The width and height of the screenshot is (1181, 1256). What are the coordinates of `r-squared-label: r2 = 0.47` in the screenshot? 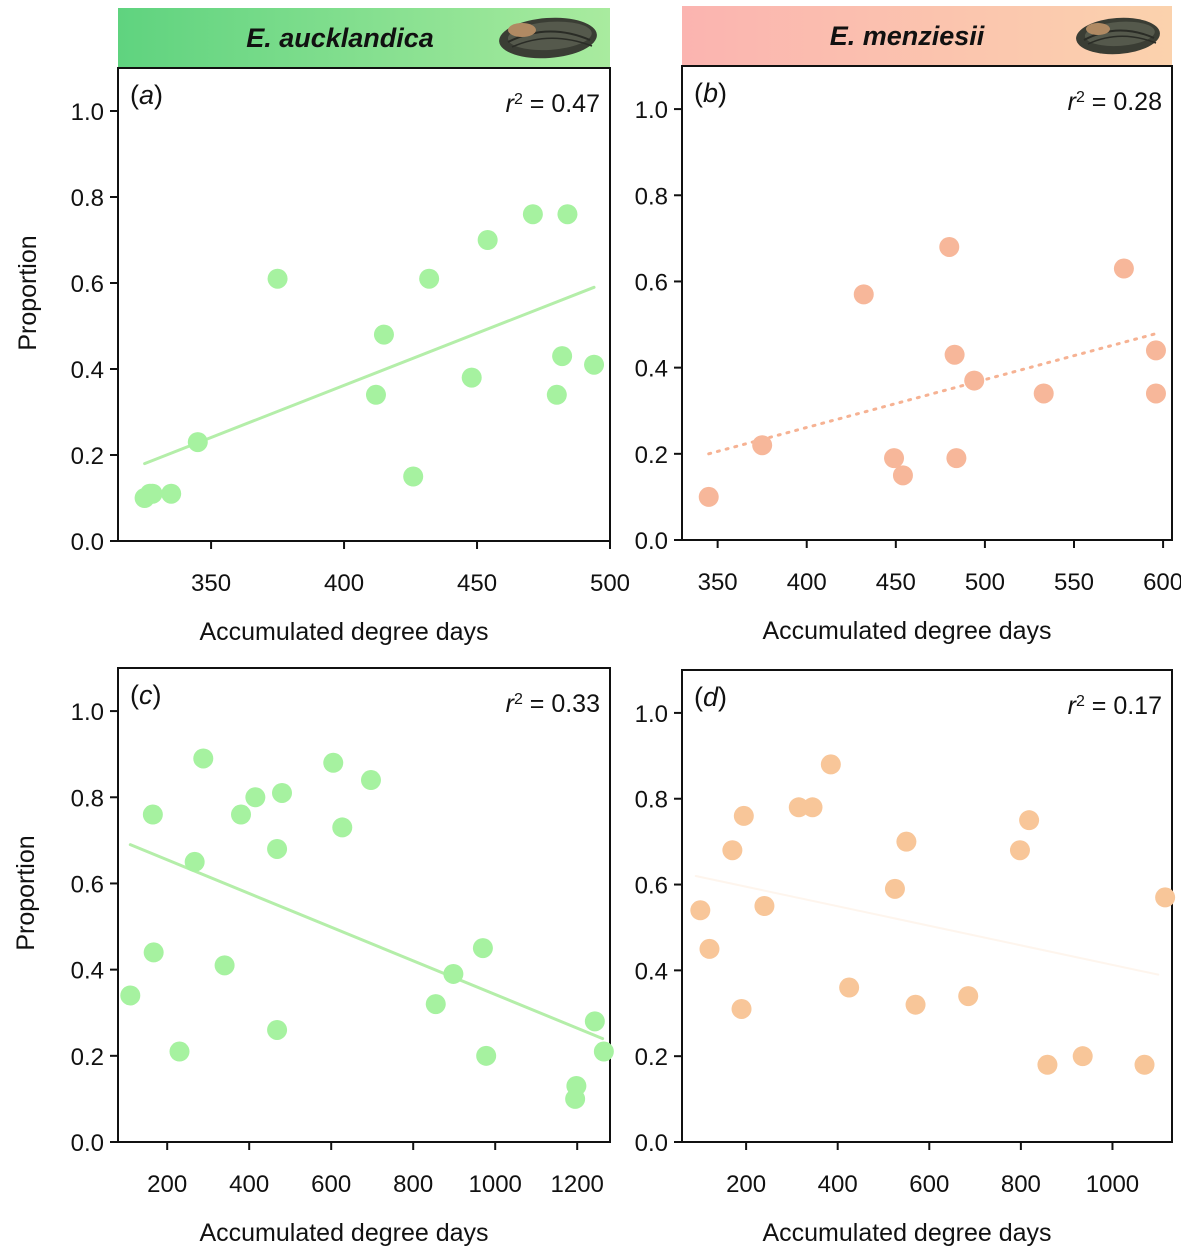 It's located at (553, 104).